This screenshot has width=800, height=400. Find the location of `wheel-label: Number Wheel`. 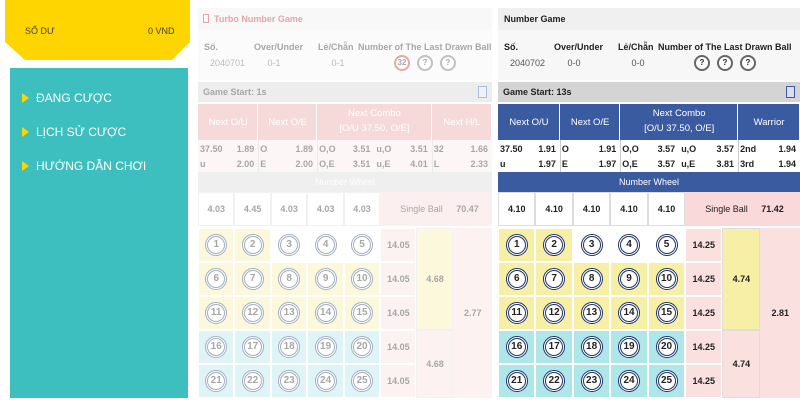

wheel-label: Number Wheel is located at coordinates (345, 182).